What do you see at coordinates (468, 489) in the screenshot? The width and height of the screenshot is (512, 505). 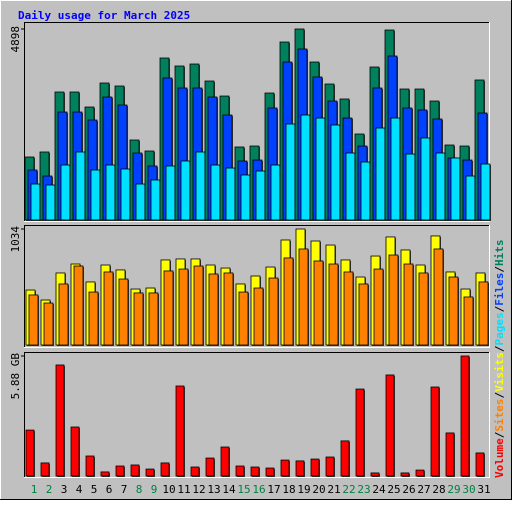 I see `x-tick-label: 30` at bounding box center [468, 489].